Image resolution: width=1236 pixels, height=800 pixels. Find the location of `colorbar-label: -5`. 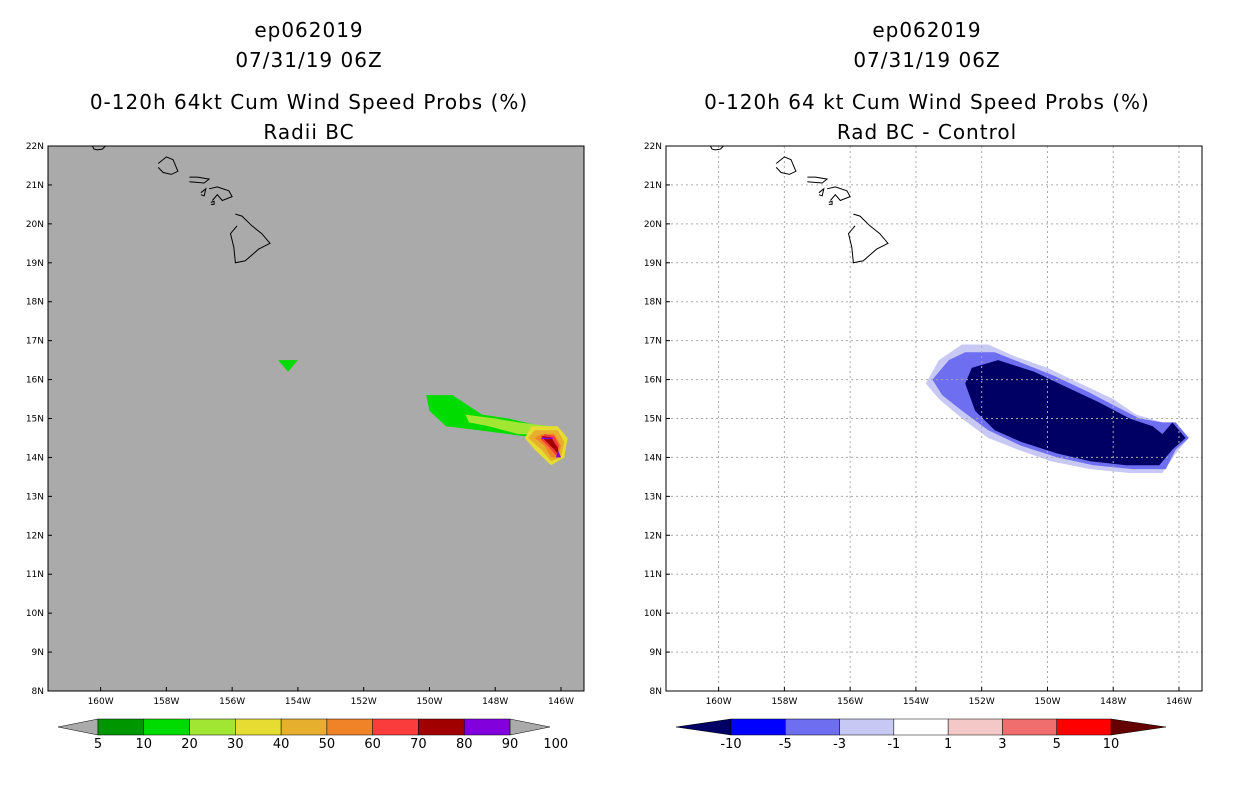

colorbar-label: -5 is located at coordinates (785, 744).